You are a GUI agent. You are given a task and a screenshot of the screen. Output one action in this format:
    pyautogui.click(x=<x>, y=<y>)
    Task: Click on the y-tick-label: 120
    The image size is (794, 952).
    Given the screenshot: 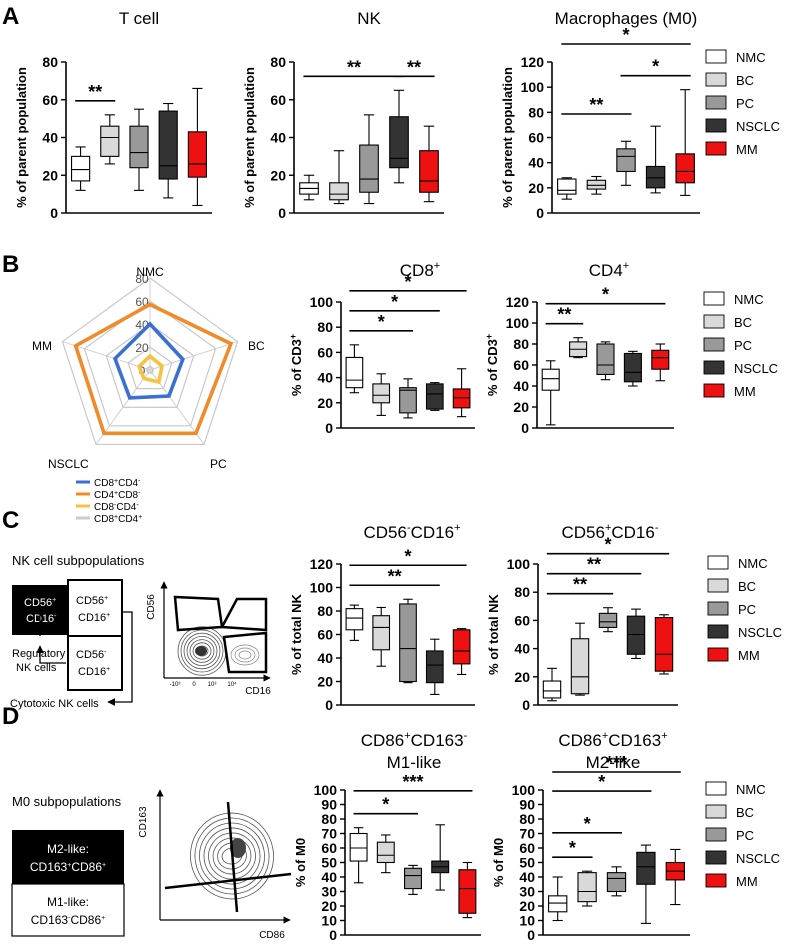 What is the action you would take?
    pyautogui.click(x=518, y=302)
    